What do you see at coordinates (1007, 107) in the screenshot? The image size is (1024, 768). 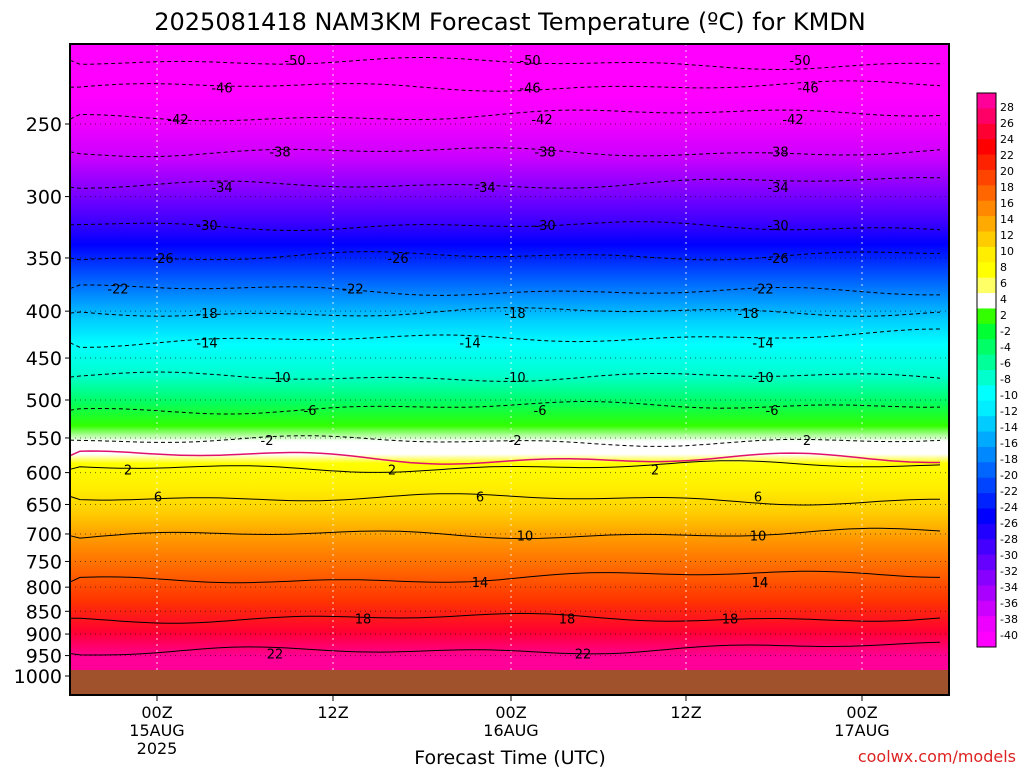 I see `colorbar-label: 28` at bounding box center [1007, 107].